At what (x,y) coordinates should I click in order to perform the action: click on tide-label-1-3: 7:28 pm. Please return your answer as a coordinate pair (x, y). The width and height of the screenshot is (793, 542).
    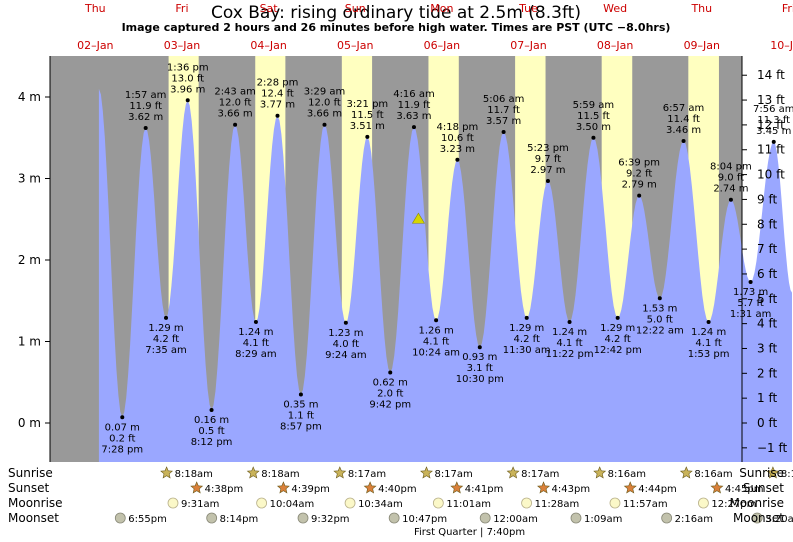
    Looking at the image, I should click on (122, 449).